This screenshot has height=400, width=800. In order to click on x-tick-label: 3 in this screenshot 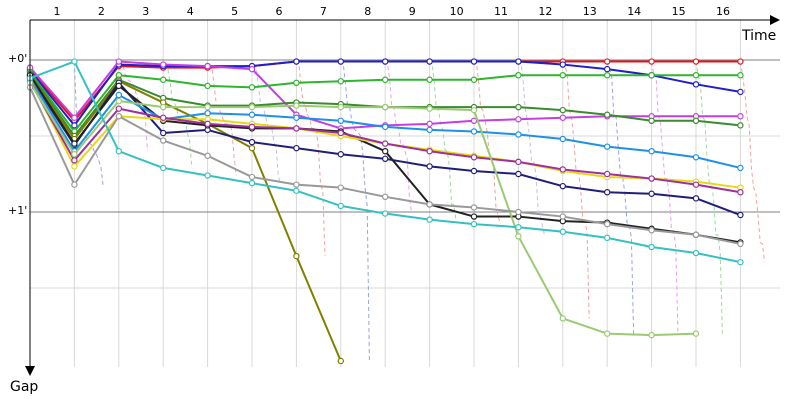, I will do `click(145, 11)`.